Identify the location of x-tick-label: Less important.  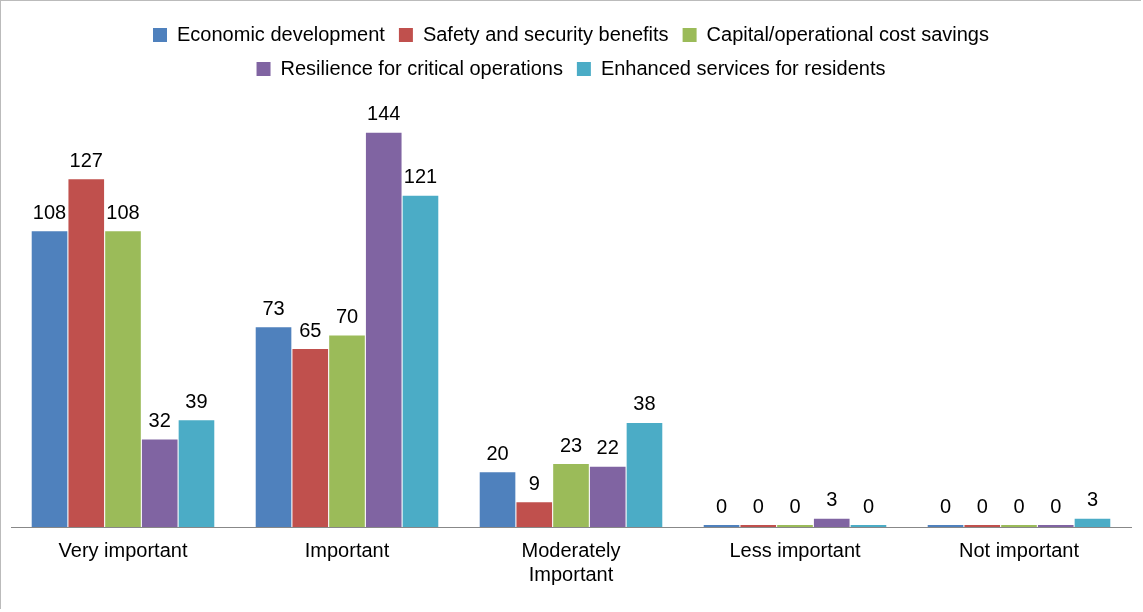
(795, 549).